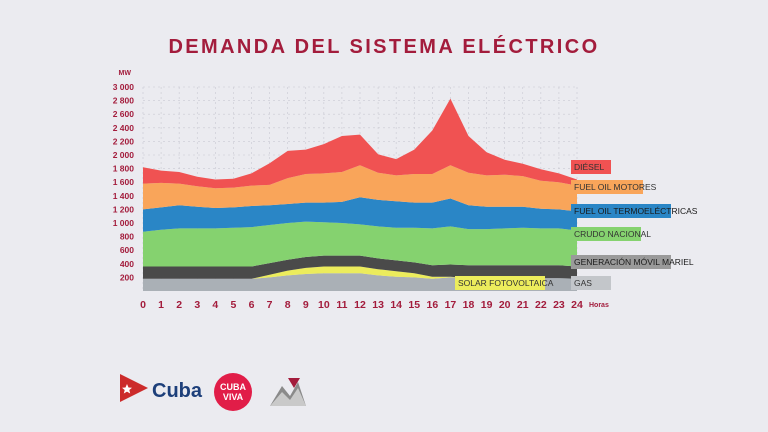 This screenshot has width=768, height=432. What do you see at coordinates (270, 305) in the screenshot?
I see `x-tick-label: 7` at bounding box center [270, 305].